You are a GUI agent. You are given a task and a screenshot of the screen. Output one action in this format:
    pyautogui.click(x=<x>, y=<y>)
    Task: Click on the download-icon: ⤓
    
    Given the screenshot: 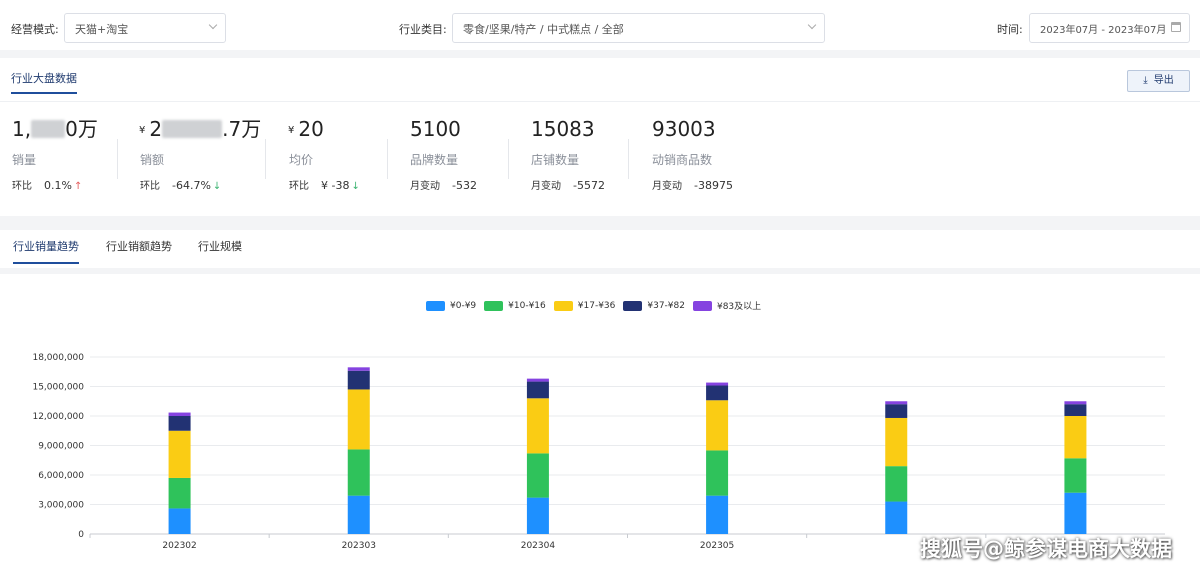 What is the action you would take?
    pyautogui.click(x=1145, y=80)
    